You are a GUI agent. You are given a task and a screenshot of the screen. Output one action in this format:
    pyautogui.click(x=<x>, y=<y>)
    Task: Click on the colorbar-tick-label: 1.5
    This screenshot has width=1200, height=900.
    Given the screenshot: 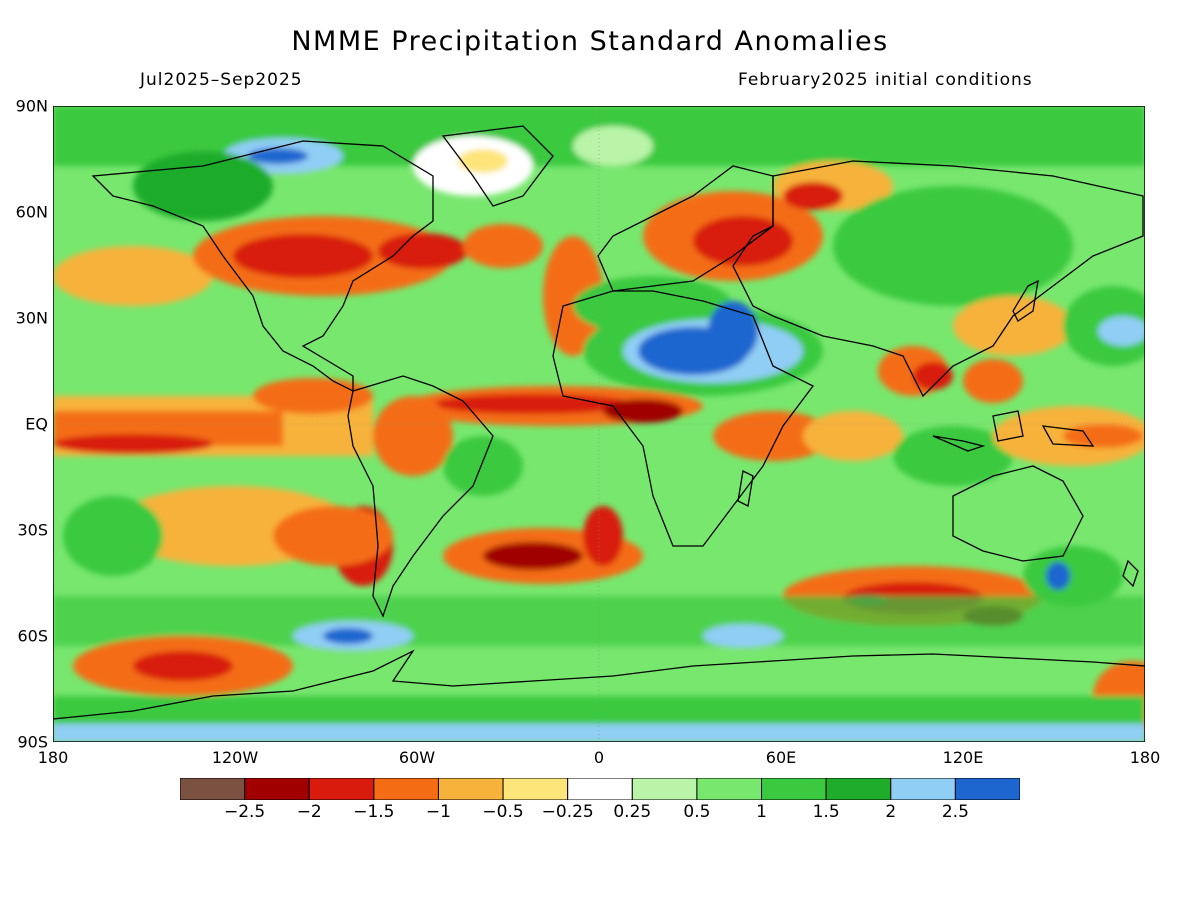 What is the action you would take?
    pyautogui.click(x=826, y=812)
    